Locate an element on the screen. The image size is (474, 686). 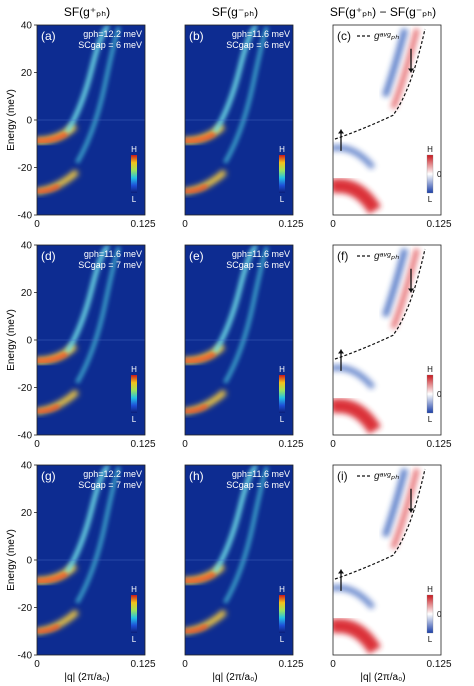
y-axis-label-row1: Energy (meV) is located at coordinates (11, 120).